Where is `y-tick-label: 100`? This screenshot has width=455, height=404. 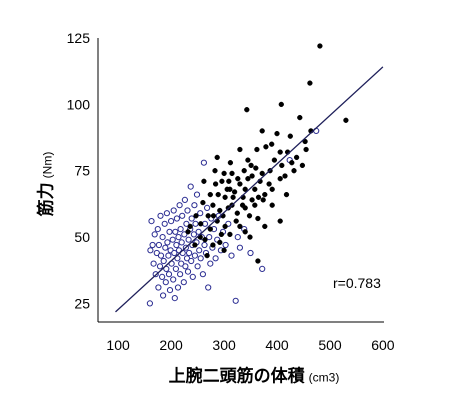
y-tick-label: 100 is located at coordinates (79, 104).